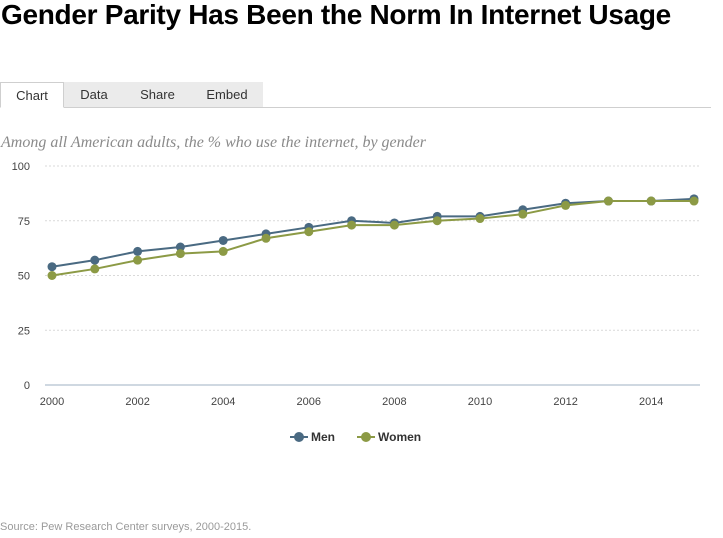 The height and width of the screenshot is (538, 723). Describe the element at coordinates (355, 95) in the screenshot. I see `tab-bar: Chart Data Share Embed` at that location.